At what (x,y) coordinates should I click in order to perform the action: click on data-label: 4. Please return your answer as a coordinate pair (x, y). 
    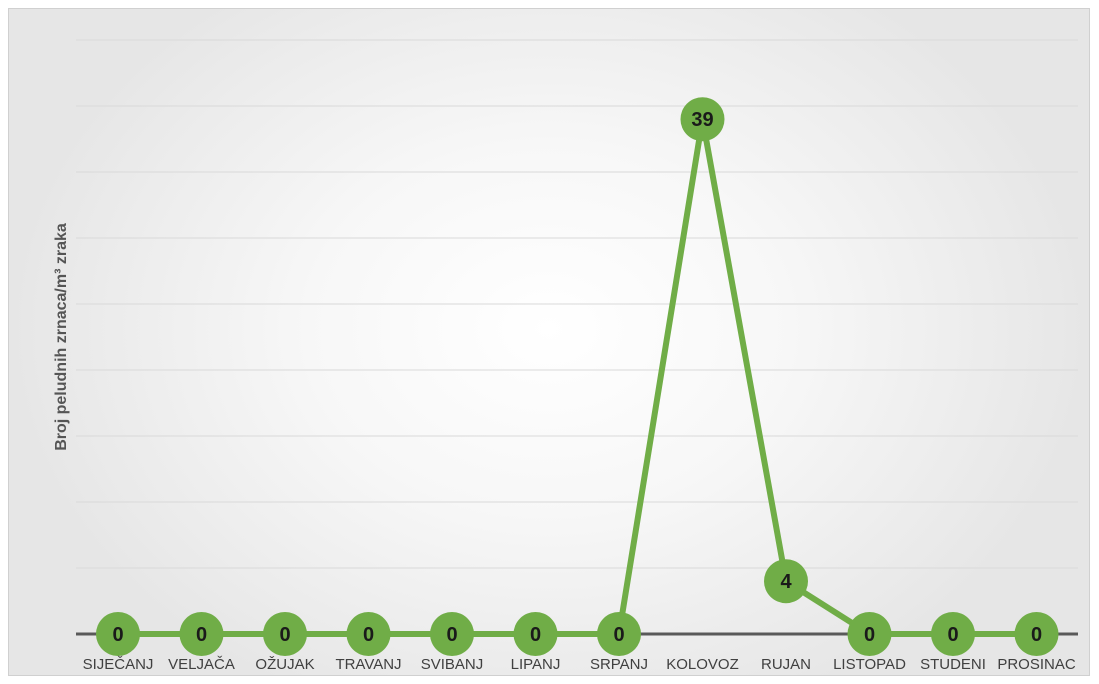
    Looking at the image, I should click on (786, 582).